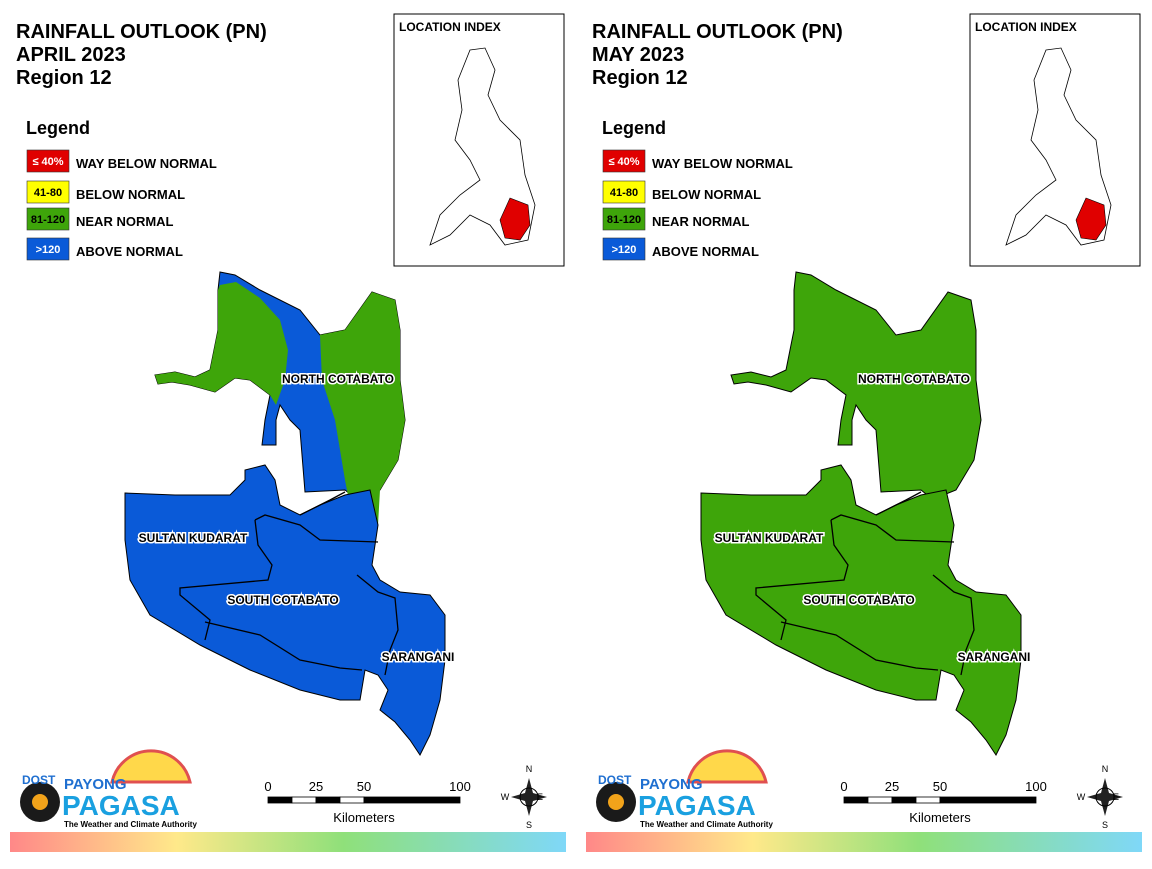 The width and height of the screenshot is (1152, 869). I want to click on title-line: MAY 2023, so click(638, 55).